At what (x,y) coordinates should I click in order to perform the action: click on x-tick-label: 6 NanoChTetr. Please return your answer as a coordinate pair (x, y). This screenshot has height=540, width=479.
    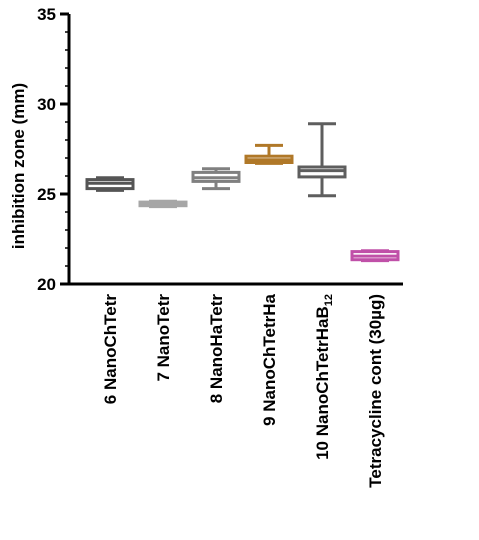
    Looking at the image, I should click on (110, 349).